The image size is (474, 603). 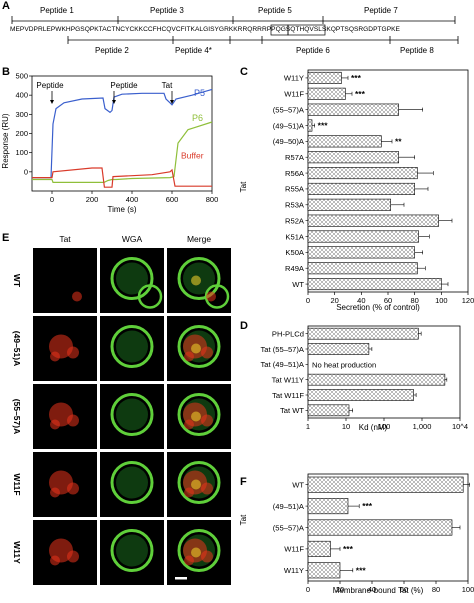 What do you see at coordinates (112, 50) in the screenshot?
I see `peptide-2-label: Peptide 2` at bounding box center [112, 50].